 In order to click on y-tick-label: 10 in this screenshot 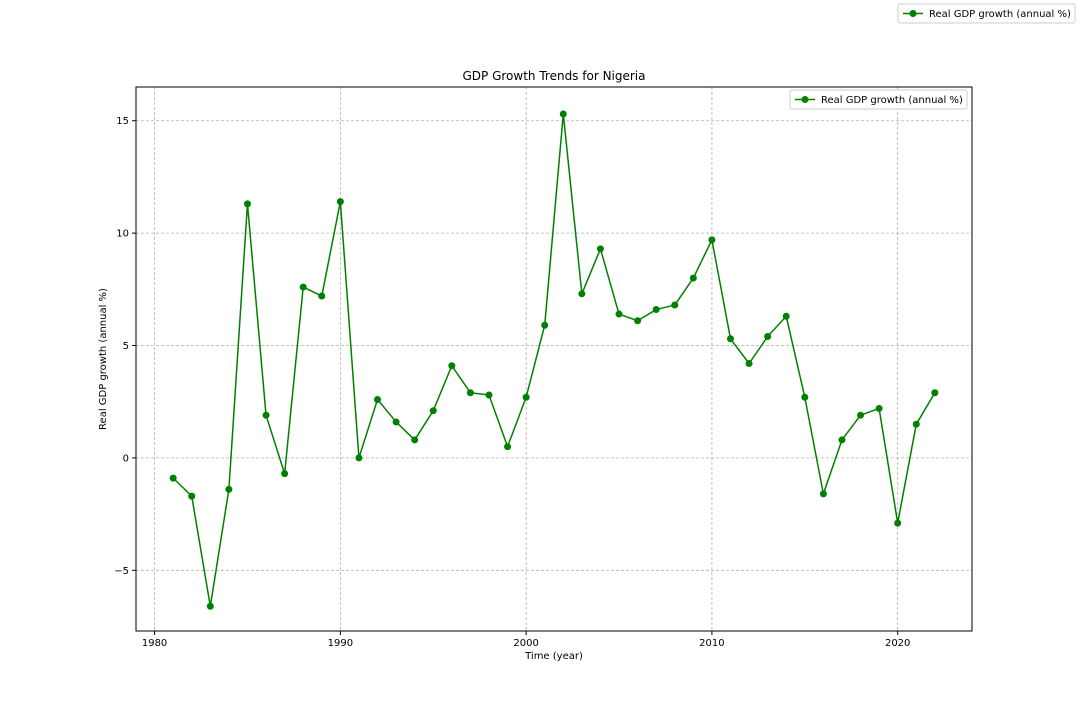, I will do `click(122, 234)`.